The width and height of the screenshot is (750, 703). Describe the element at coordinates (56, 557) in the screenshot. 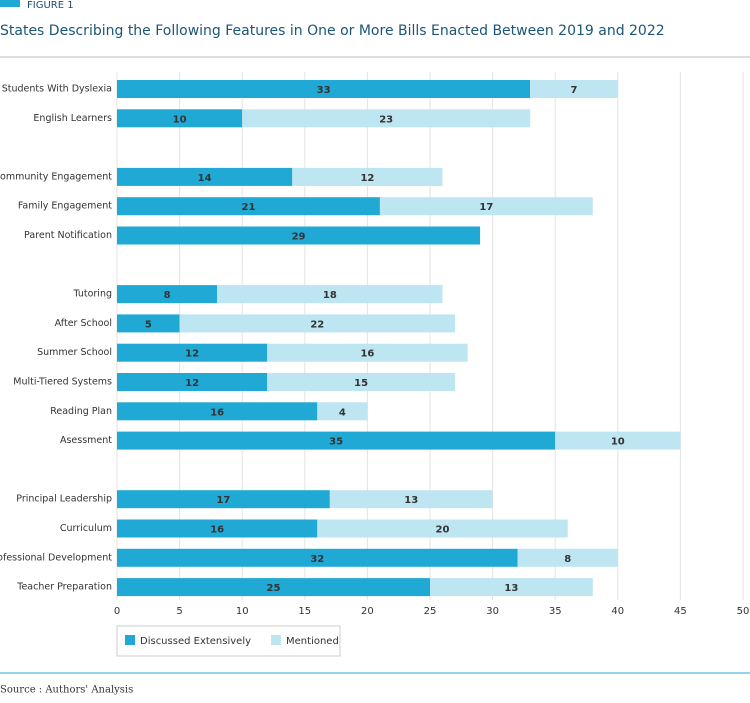

I see `category-label: Professional Development` at that location.